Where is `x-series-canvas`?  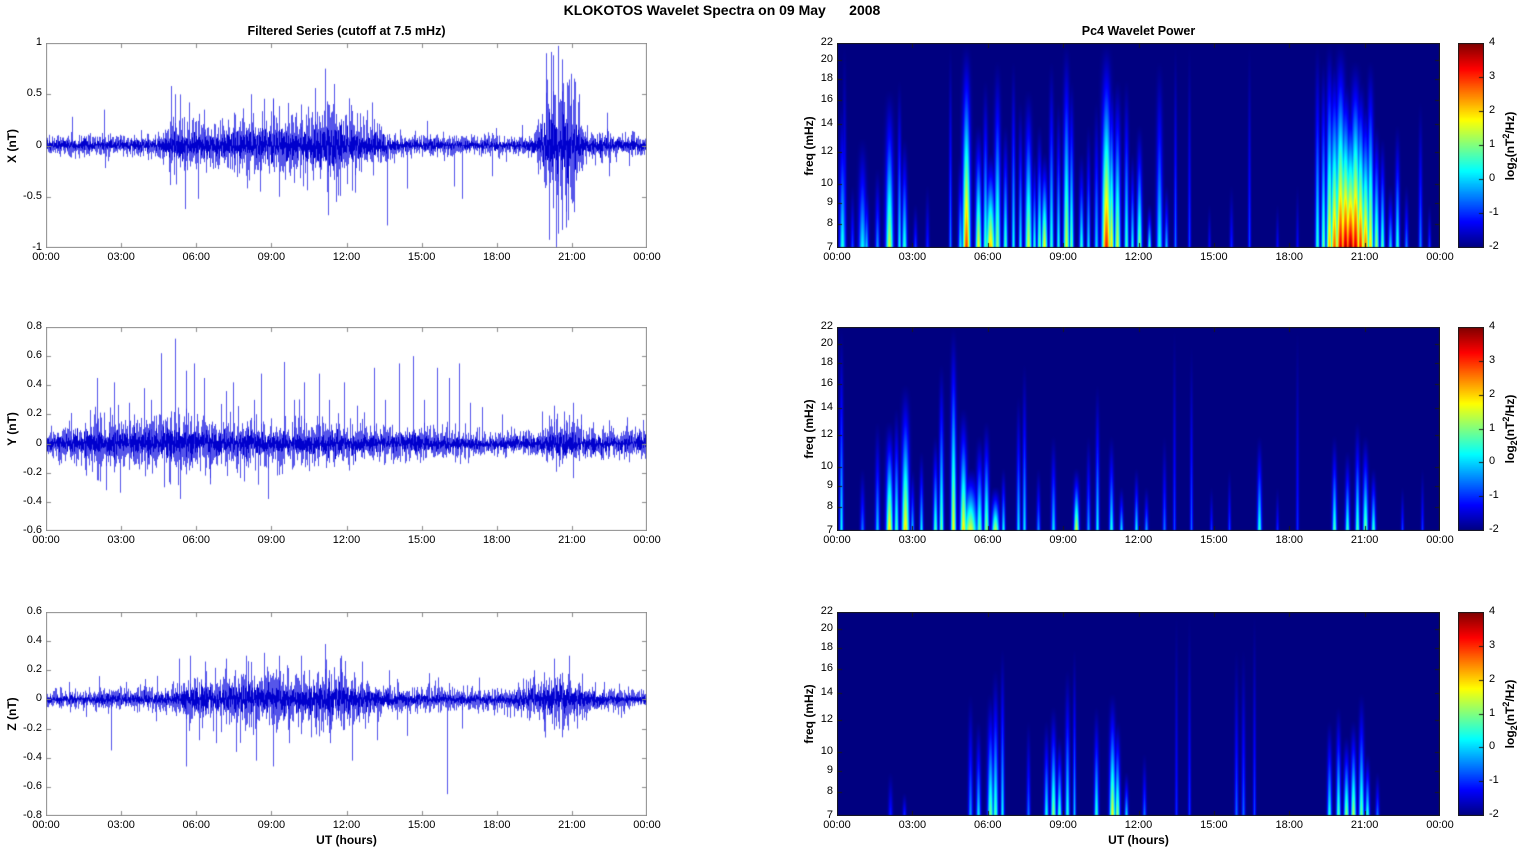
x-series-canvas is located at coordinates (346, 145).